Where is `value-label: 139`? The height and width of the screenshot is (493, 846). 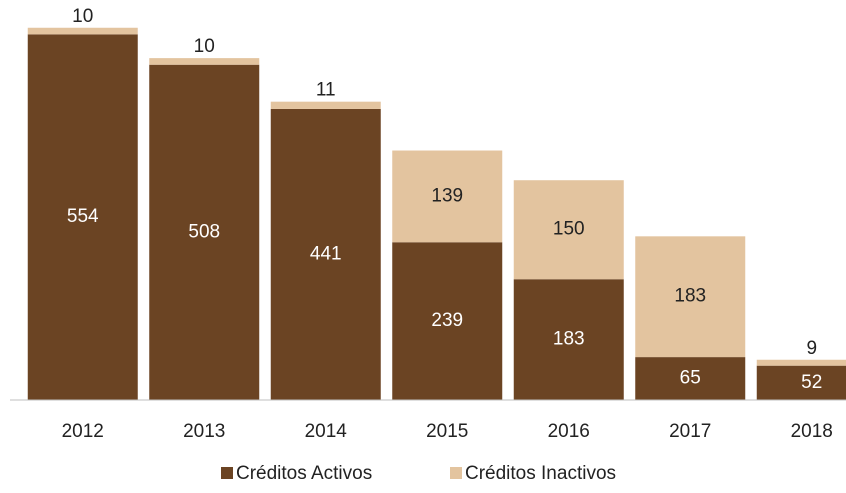
value-label: 139 is located at coordinates (447, 195).